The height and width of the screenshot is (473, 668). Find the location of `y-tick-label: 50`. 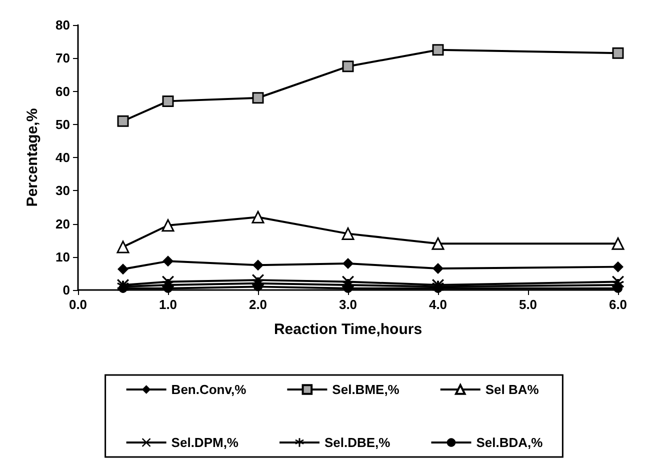

y-tick-label: 50 is located at coordinates (63, 124).